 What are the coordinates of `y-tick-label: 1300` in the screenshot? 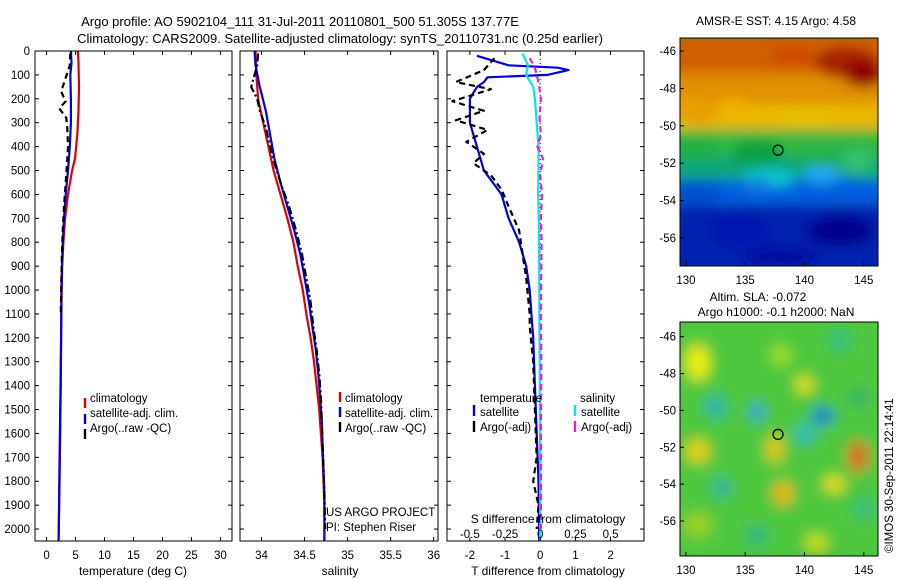 It's located at (17, 363).